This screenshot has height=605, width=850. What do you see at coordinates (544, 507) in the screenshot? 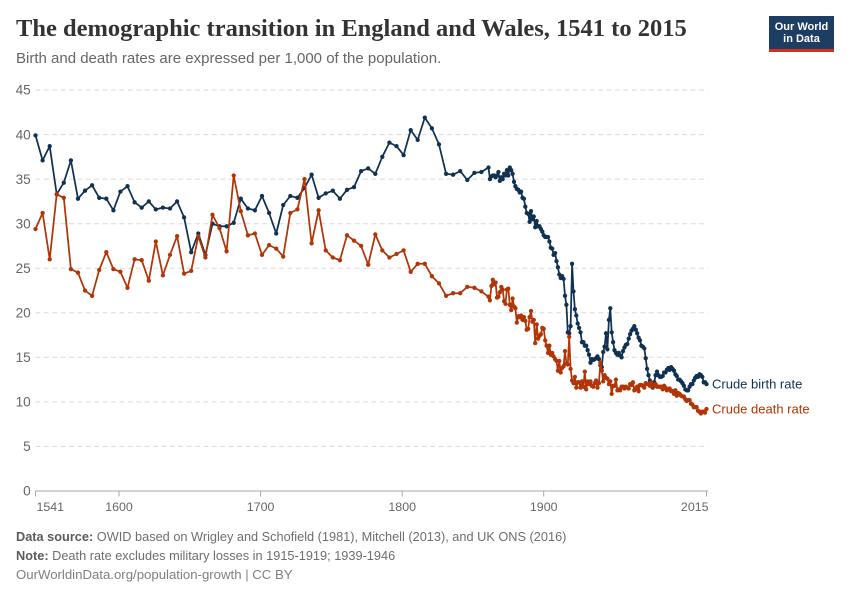
I see `svg-text: 1900` at bounding box center [544, 507].